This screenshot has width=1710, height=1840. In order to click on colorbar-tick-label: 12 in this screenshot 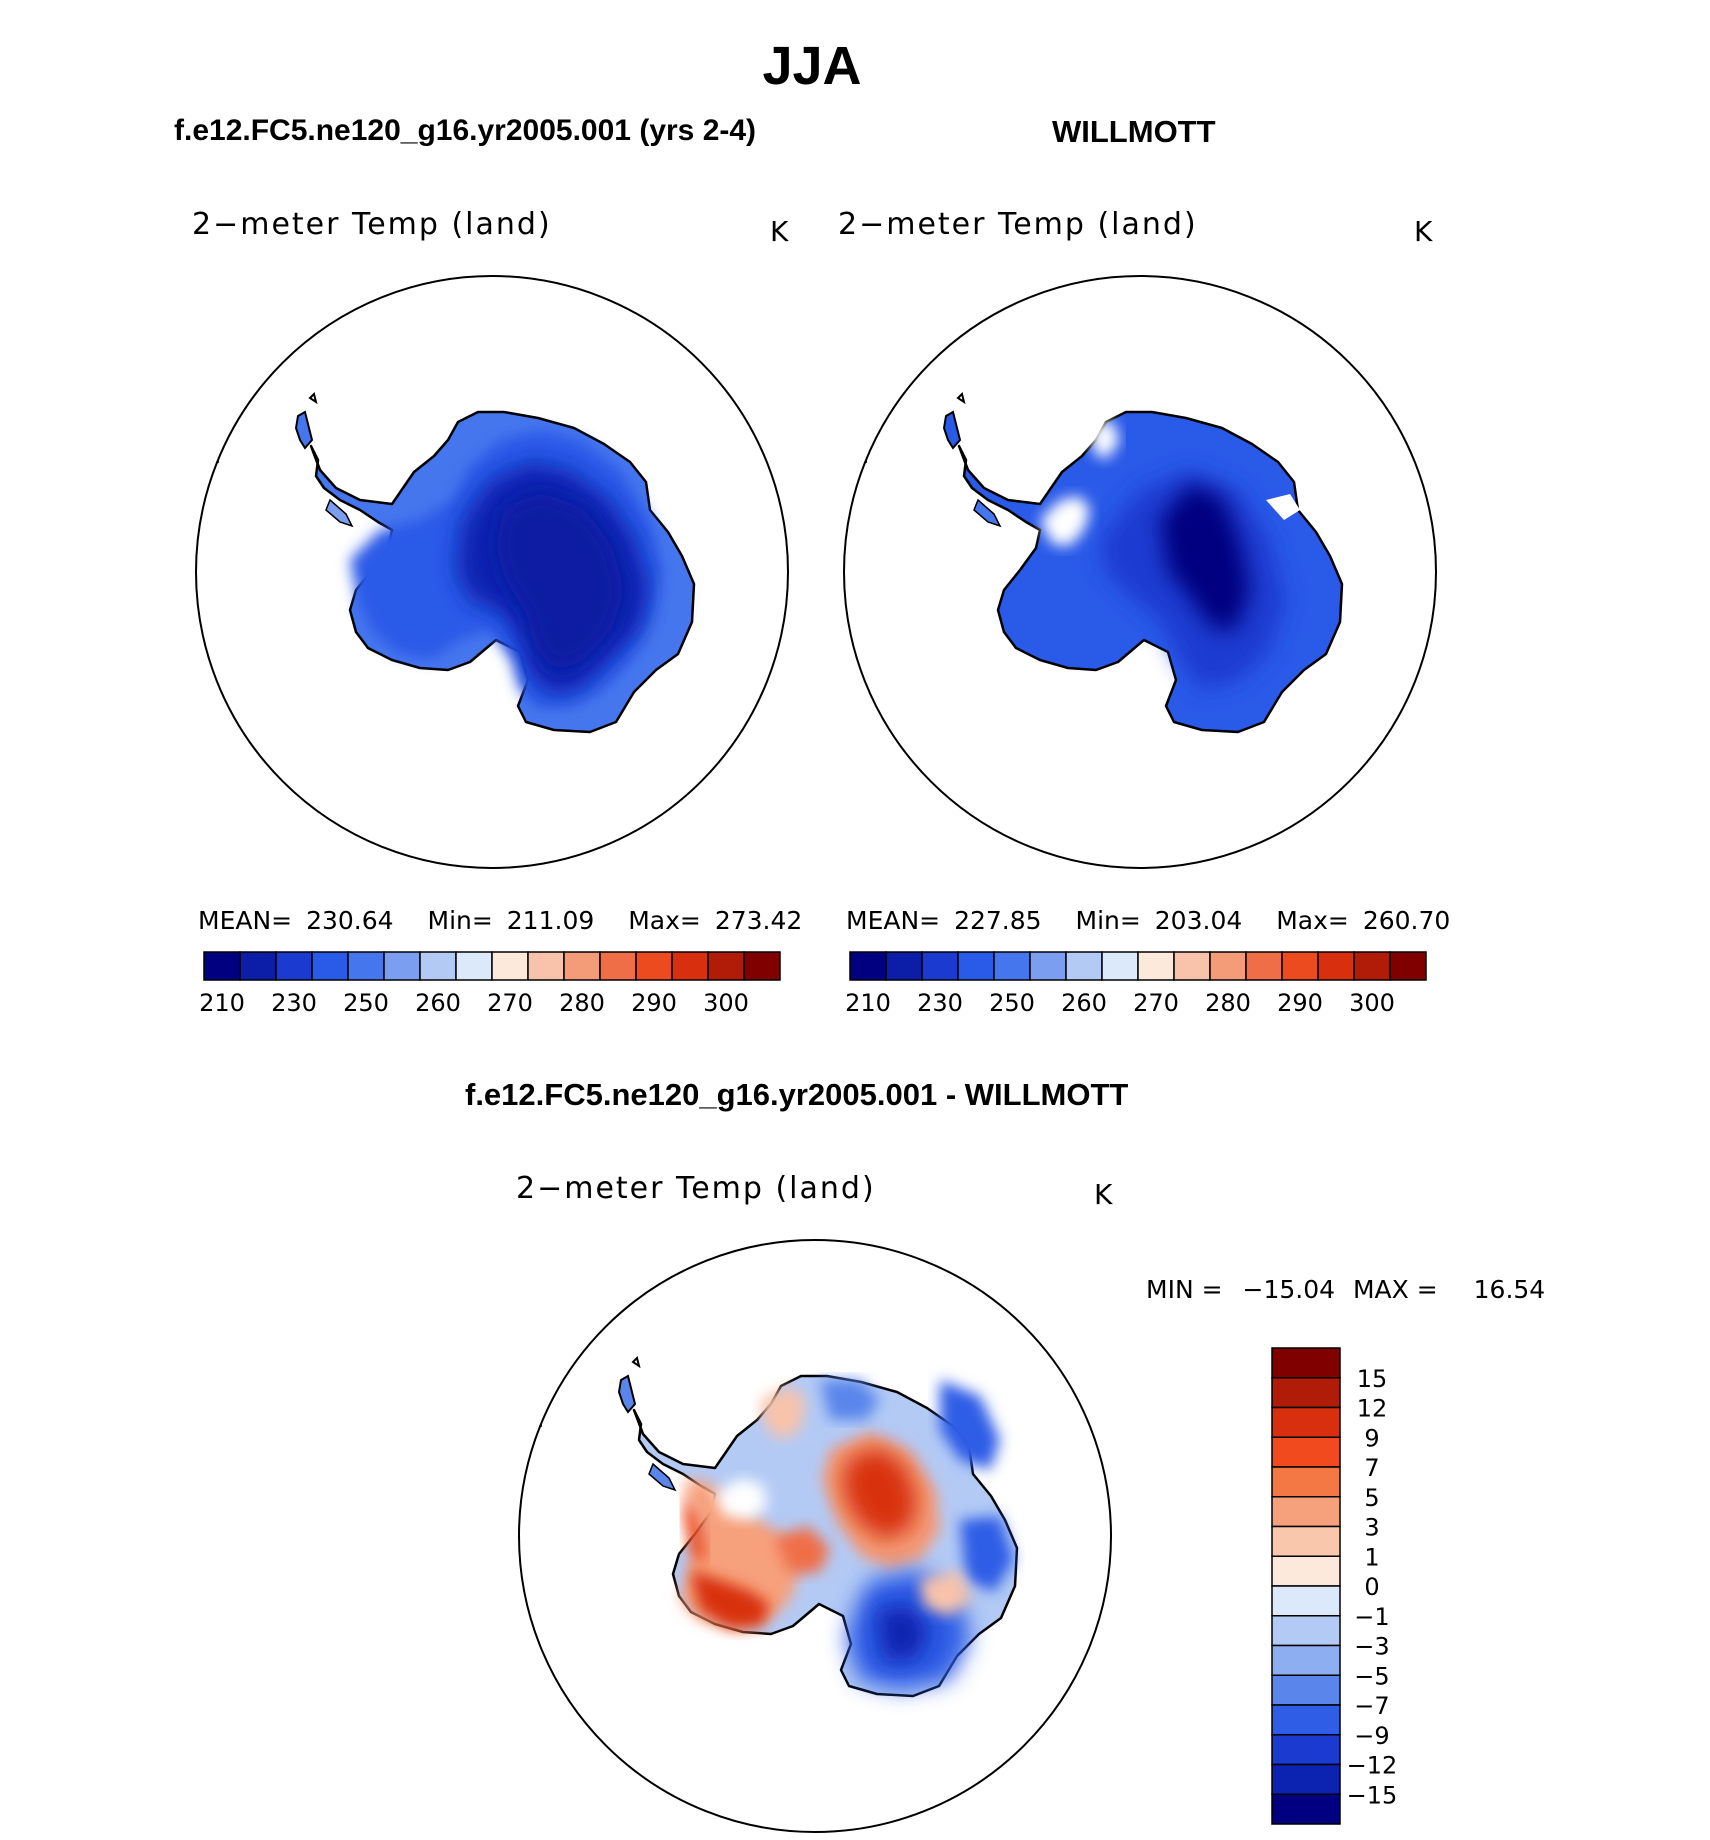, I will do `click(1372, 1409)`.